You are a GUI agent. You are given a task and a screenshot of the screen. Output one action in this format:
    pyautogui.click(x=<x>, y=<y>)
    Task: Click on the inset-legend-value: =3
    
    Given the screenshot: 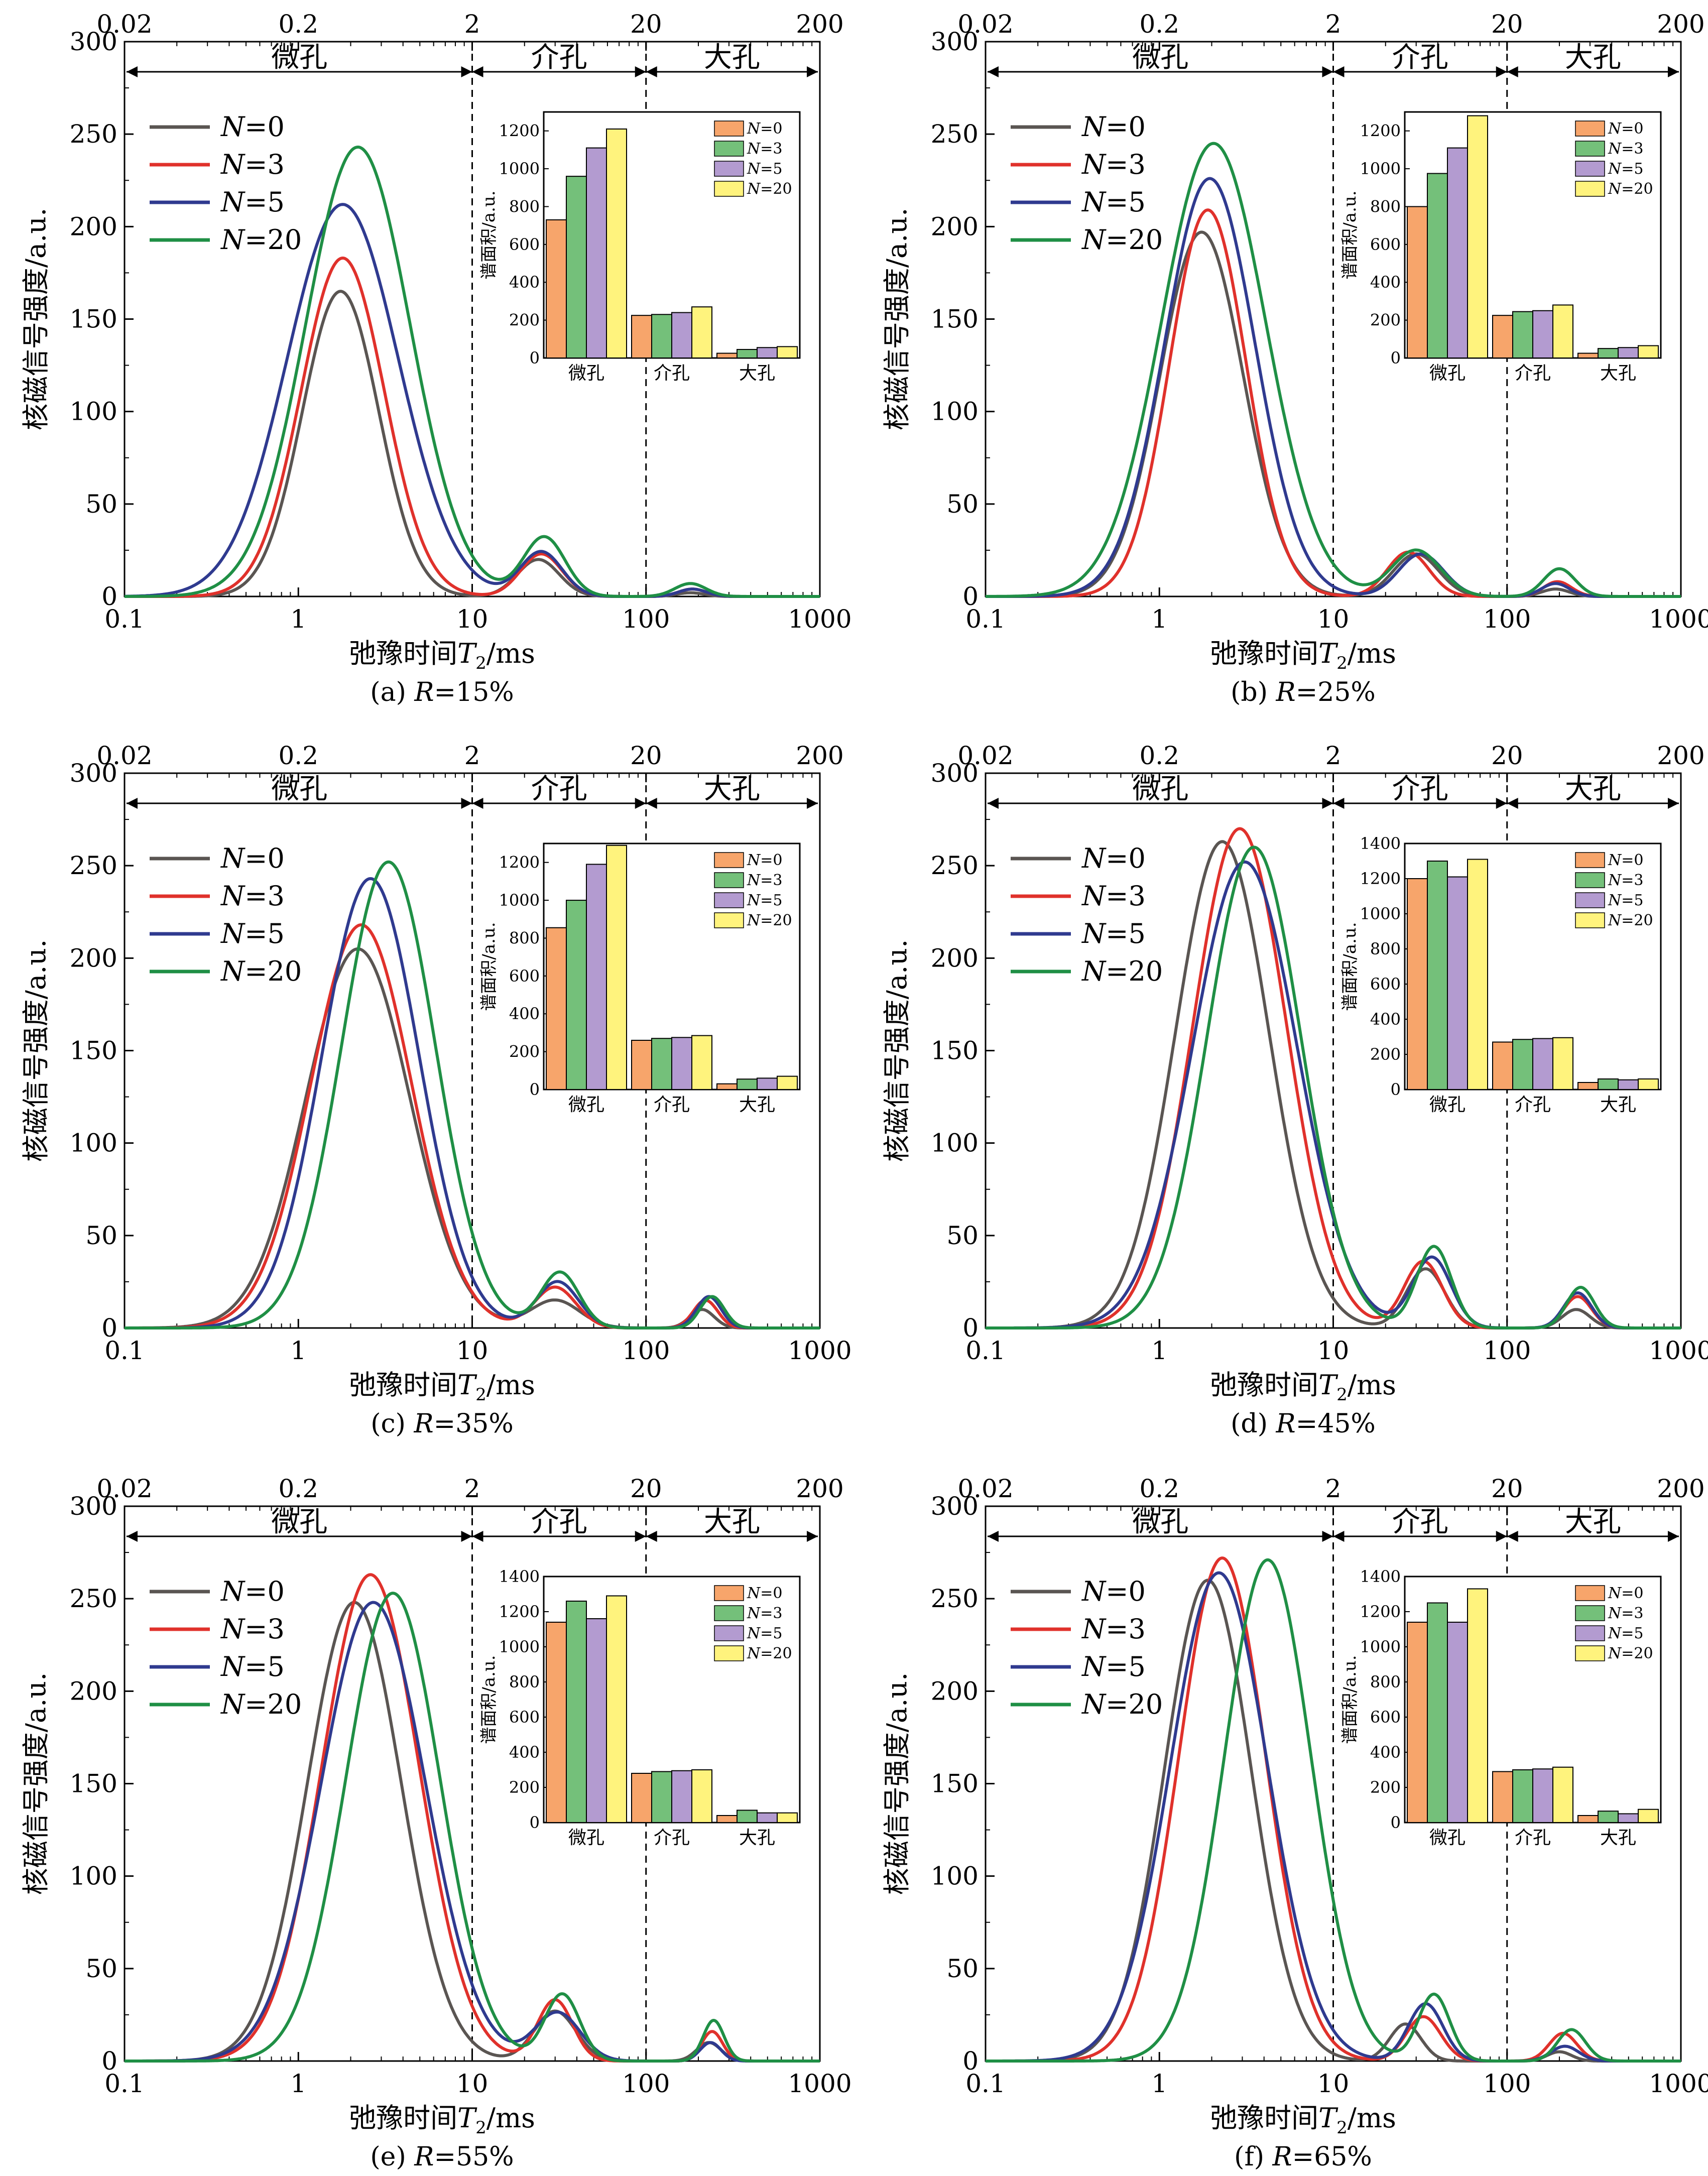 What is the action you would take?
    pyautogui.click(x=1632, y=1613)
    